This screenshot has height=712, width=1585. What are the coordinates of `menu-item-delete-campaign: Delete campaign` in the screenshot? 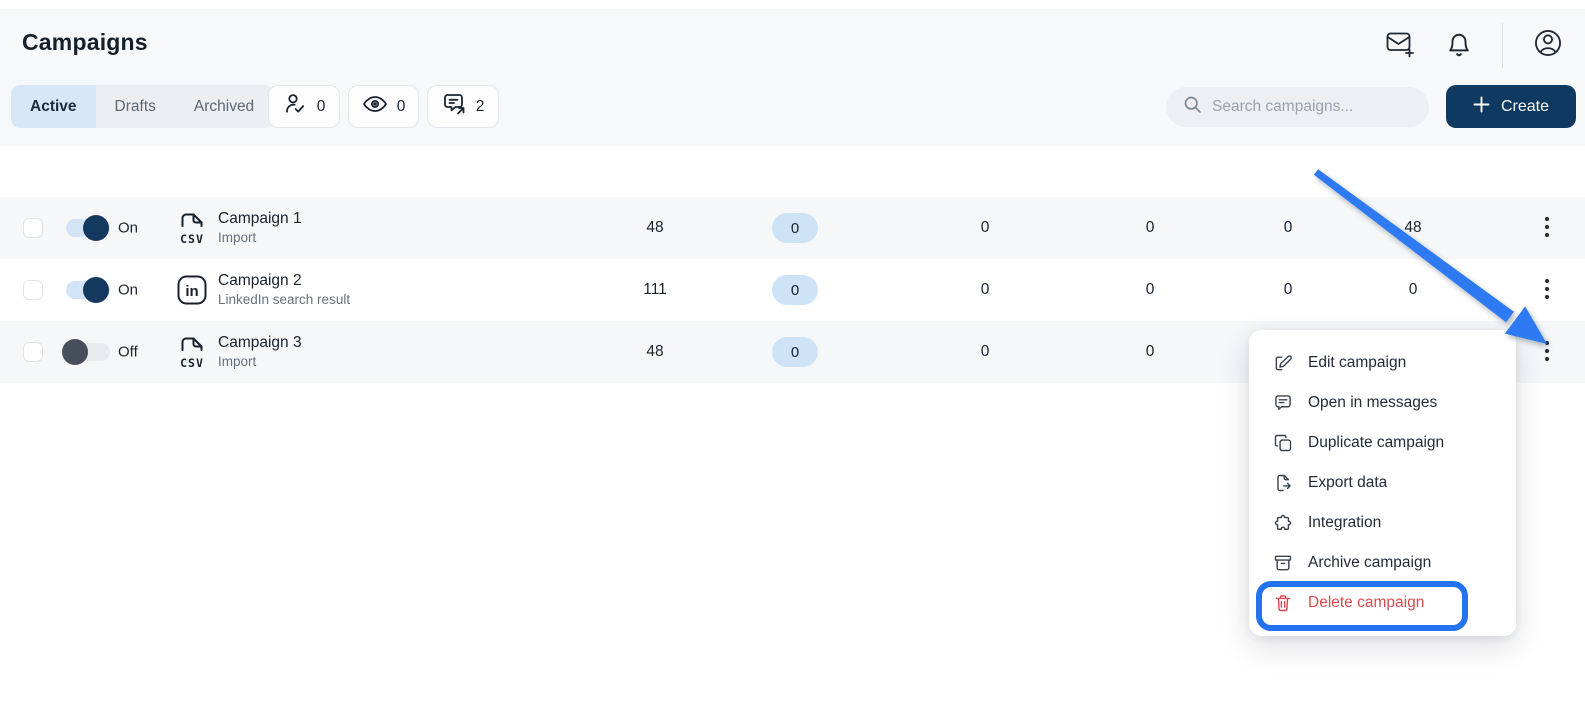 It's located at (1382, 603).